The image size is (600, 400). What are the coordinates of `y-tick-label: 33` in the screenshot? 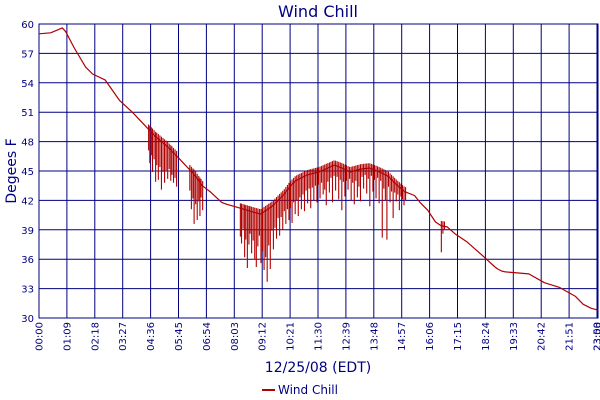 It's located at (27, 290).